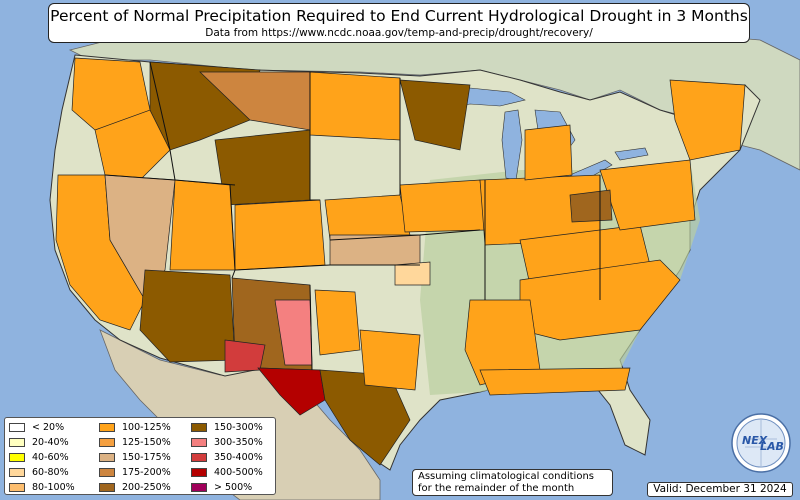 This screenshot has height=500, width=800. What do you see at coordinates (280, 235) in the screenshot?
I see `region-colorado` at bounding box center [280, 235].